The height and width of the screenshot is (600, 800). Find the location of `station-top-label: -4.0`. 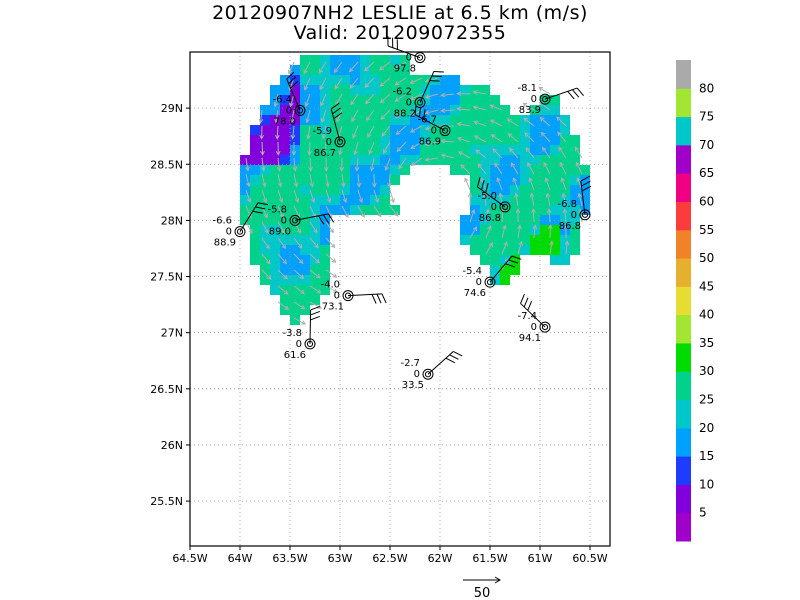

station-top-label: -4.0 is located at coordinates (330, 285).